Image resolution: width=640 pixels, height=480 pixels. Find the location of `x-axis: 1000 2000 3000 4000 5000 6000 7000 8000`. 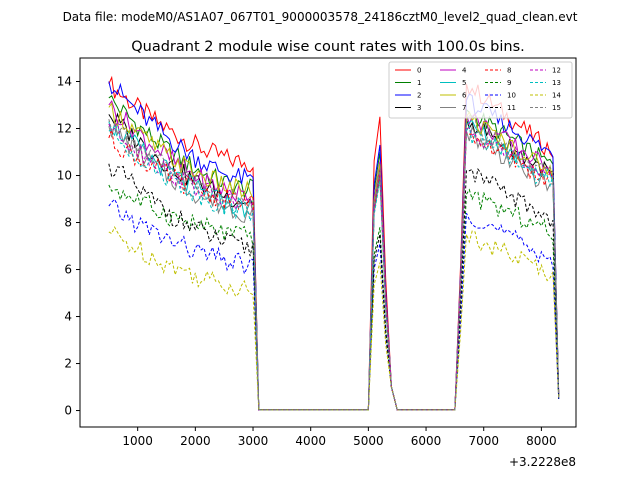

x-axis: 1000 2000 3000 4000 5000 6000 7000 8000 is located at coordinates (339, 437).